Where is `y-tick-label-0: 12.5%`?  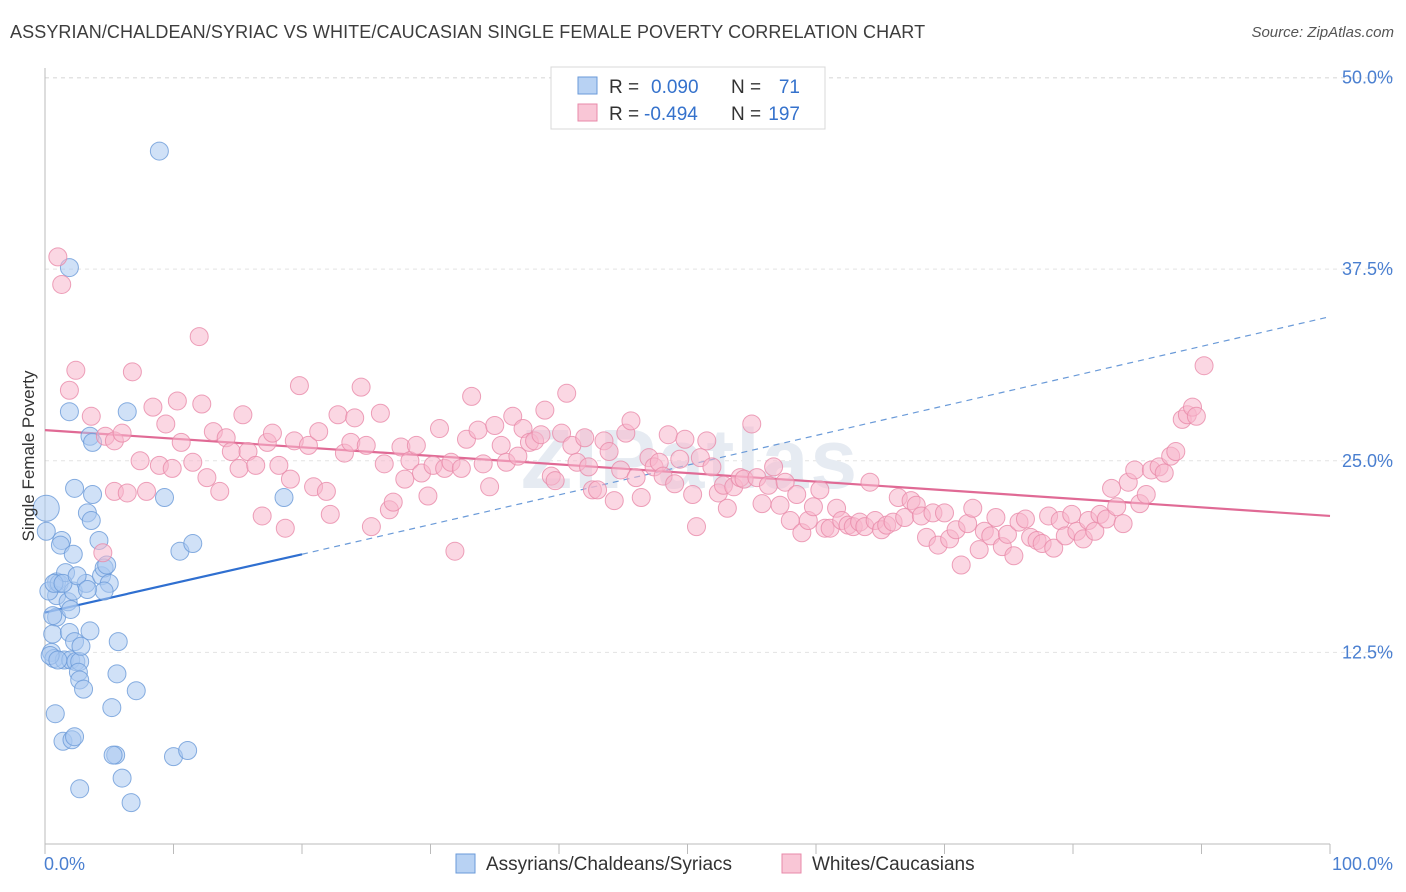
y-tick-label-0: 12.5% is located at coordinates (1367, 652).